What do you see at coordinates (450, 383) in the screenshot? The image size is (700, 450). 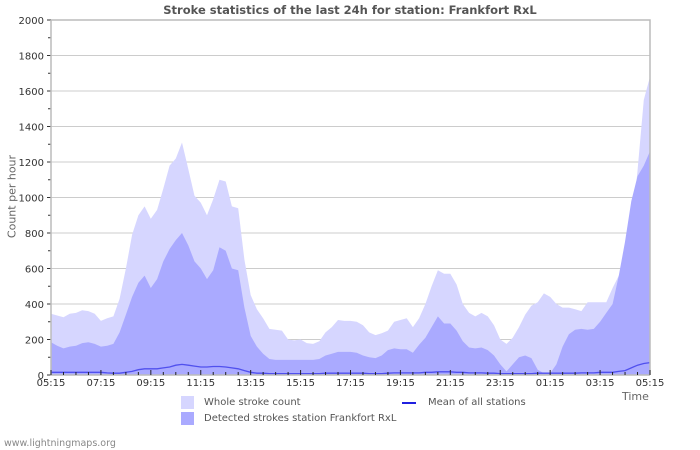 I see `svg-text: 21:15` at bounding box center [450, 383].